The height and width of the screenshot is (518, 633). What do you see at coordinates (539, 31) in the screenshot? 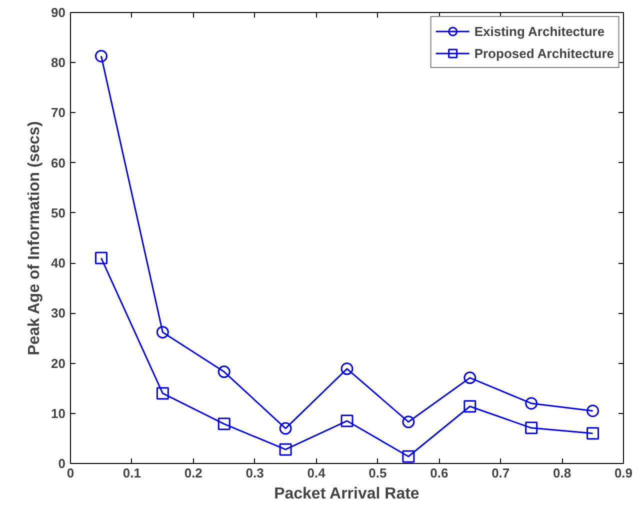
I see `legend-label: Existing Architecture` at bounding box center [539, 31].